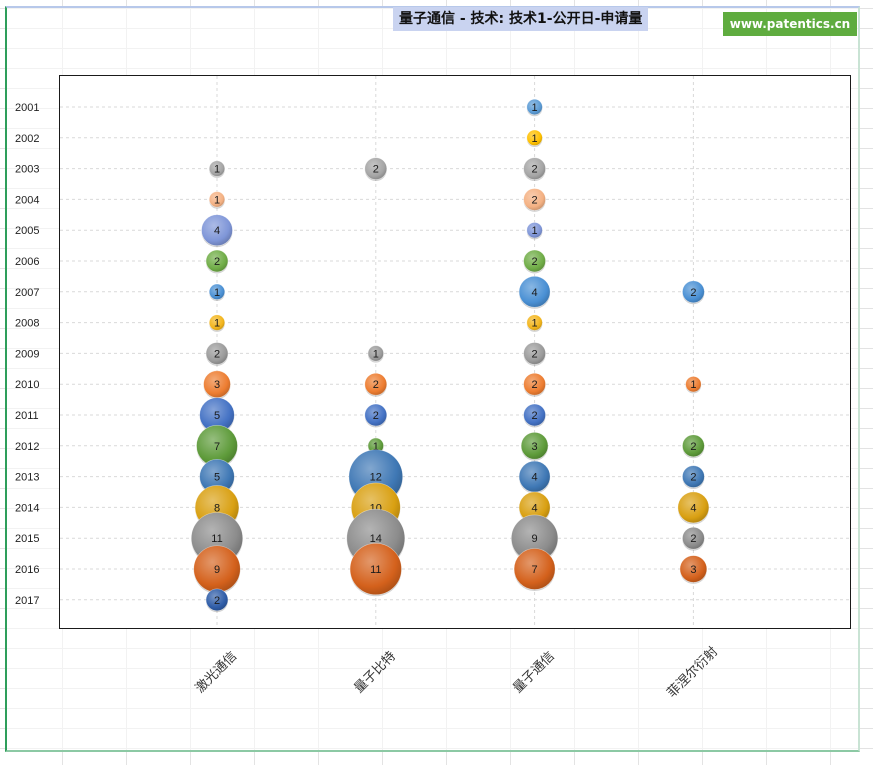 Image resolution: width=873 pixels, height=765 pixels. What do you see at coordinates (375, 672) in the screenshot?
I see `x-tick-label: 量子比特` at bounding box center [375, 672].